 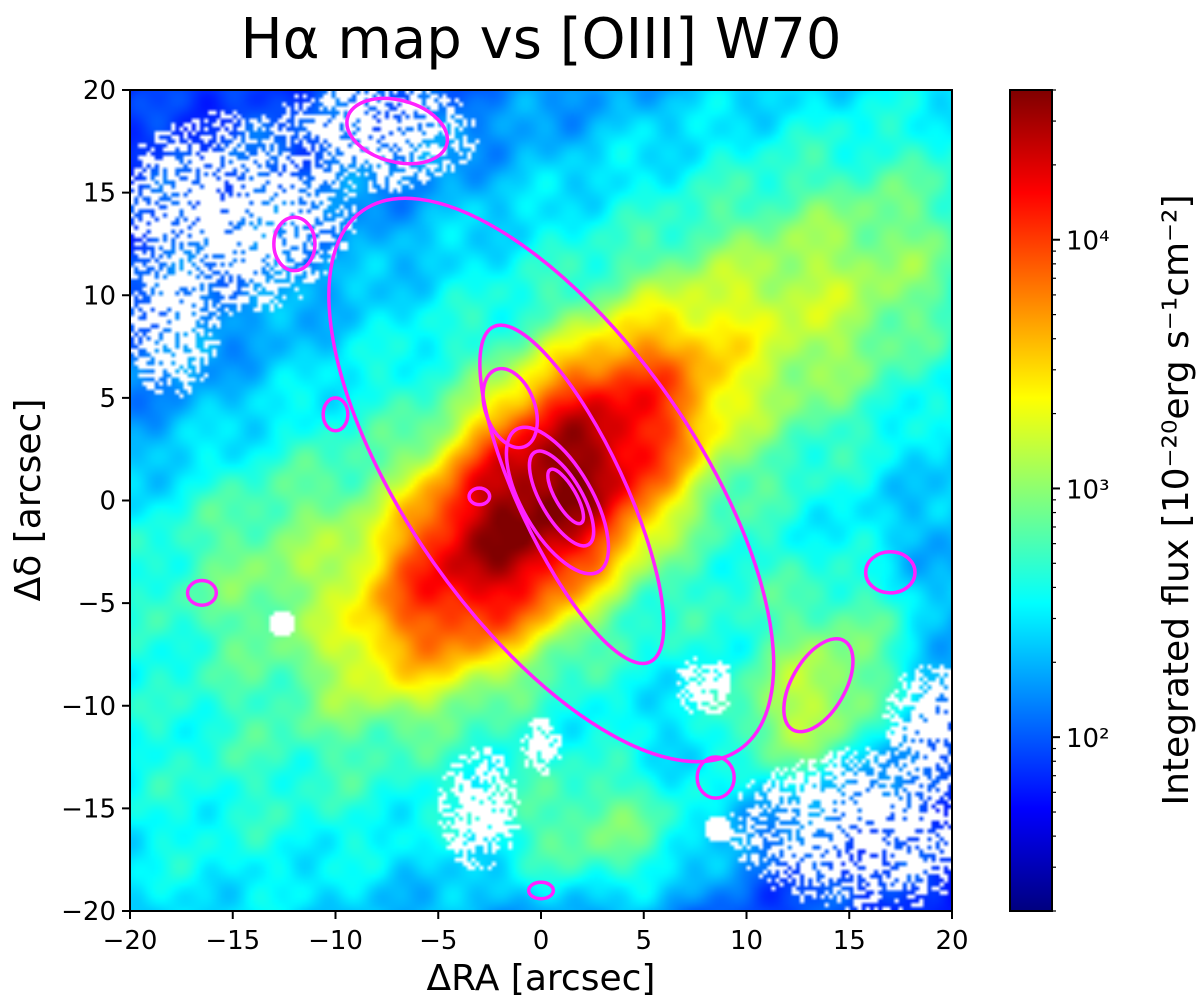 What do you see at coordinates (107, 502) in the screenshot?
I see `y-tick-label: 0` at bounding box center [107, 502].